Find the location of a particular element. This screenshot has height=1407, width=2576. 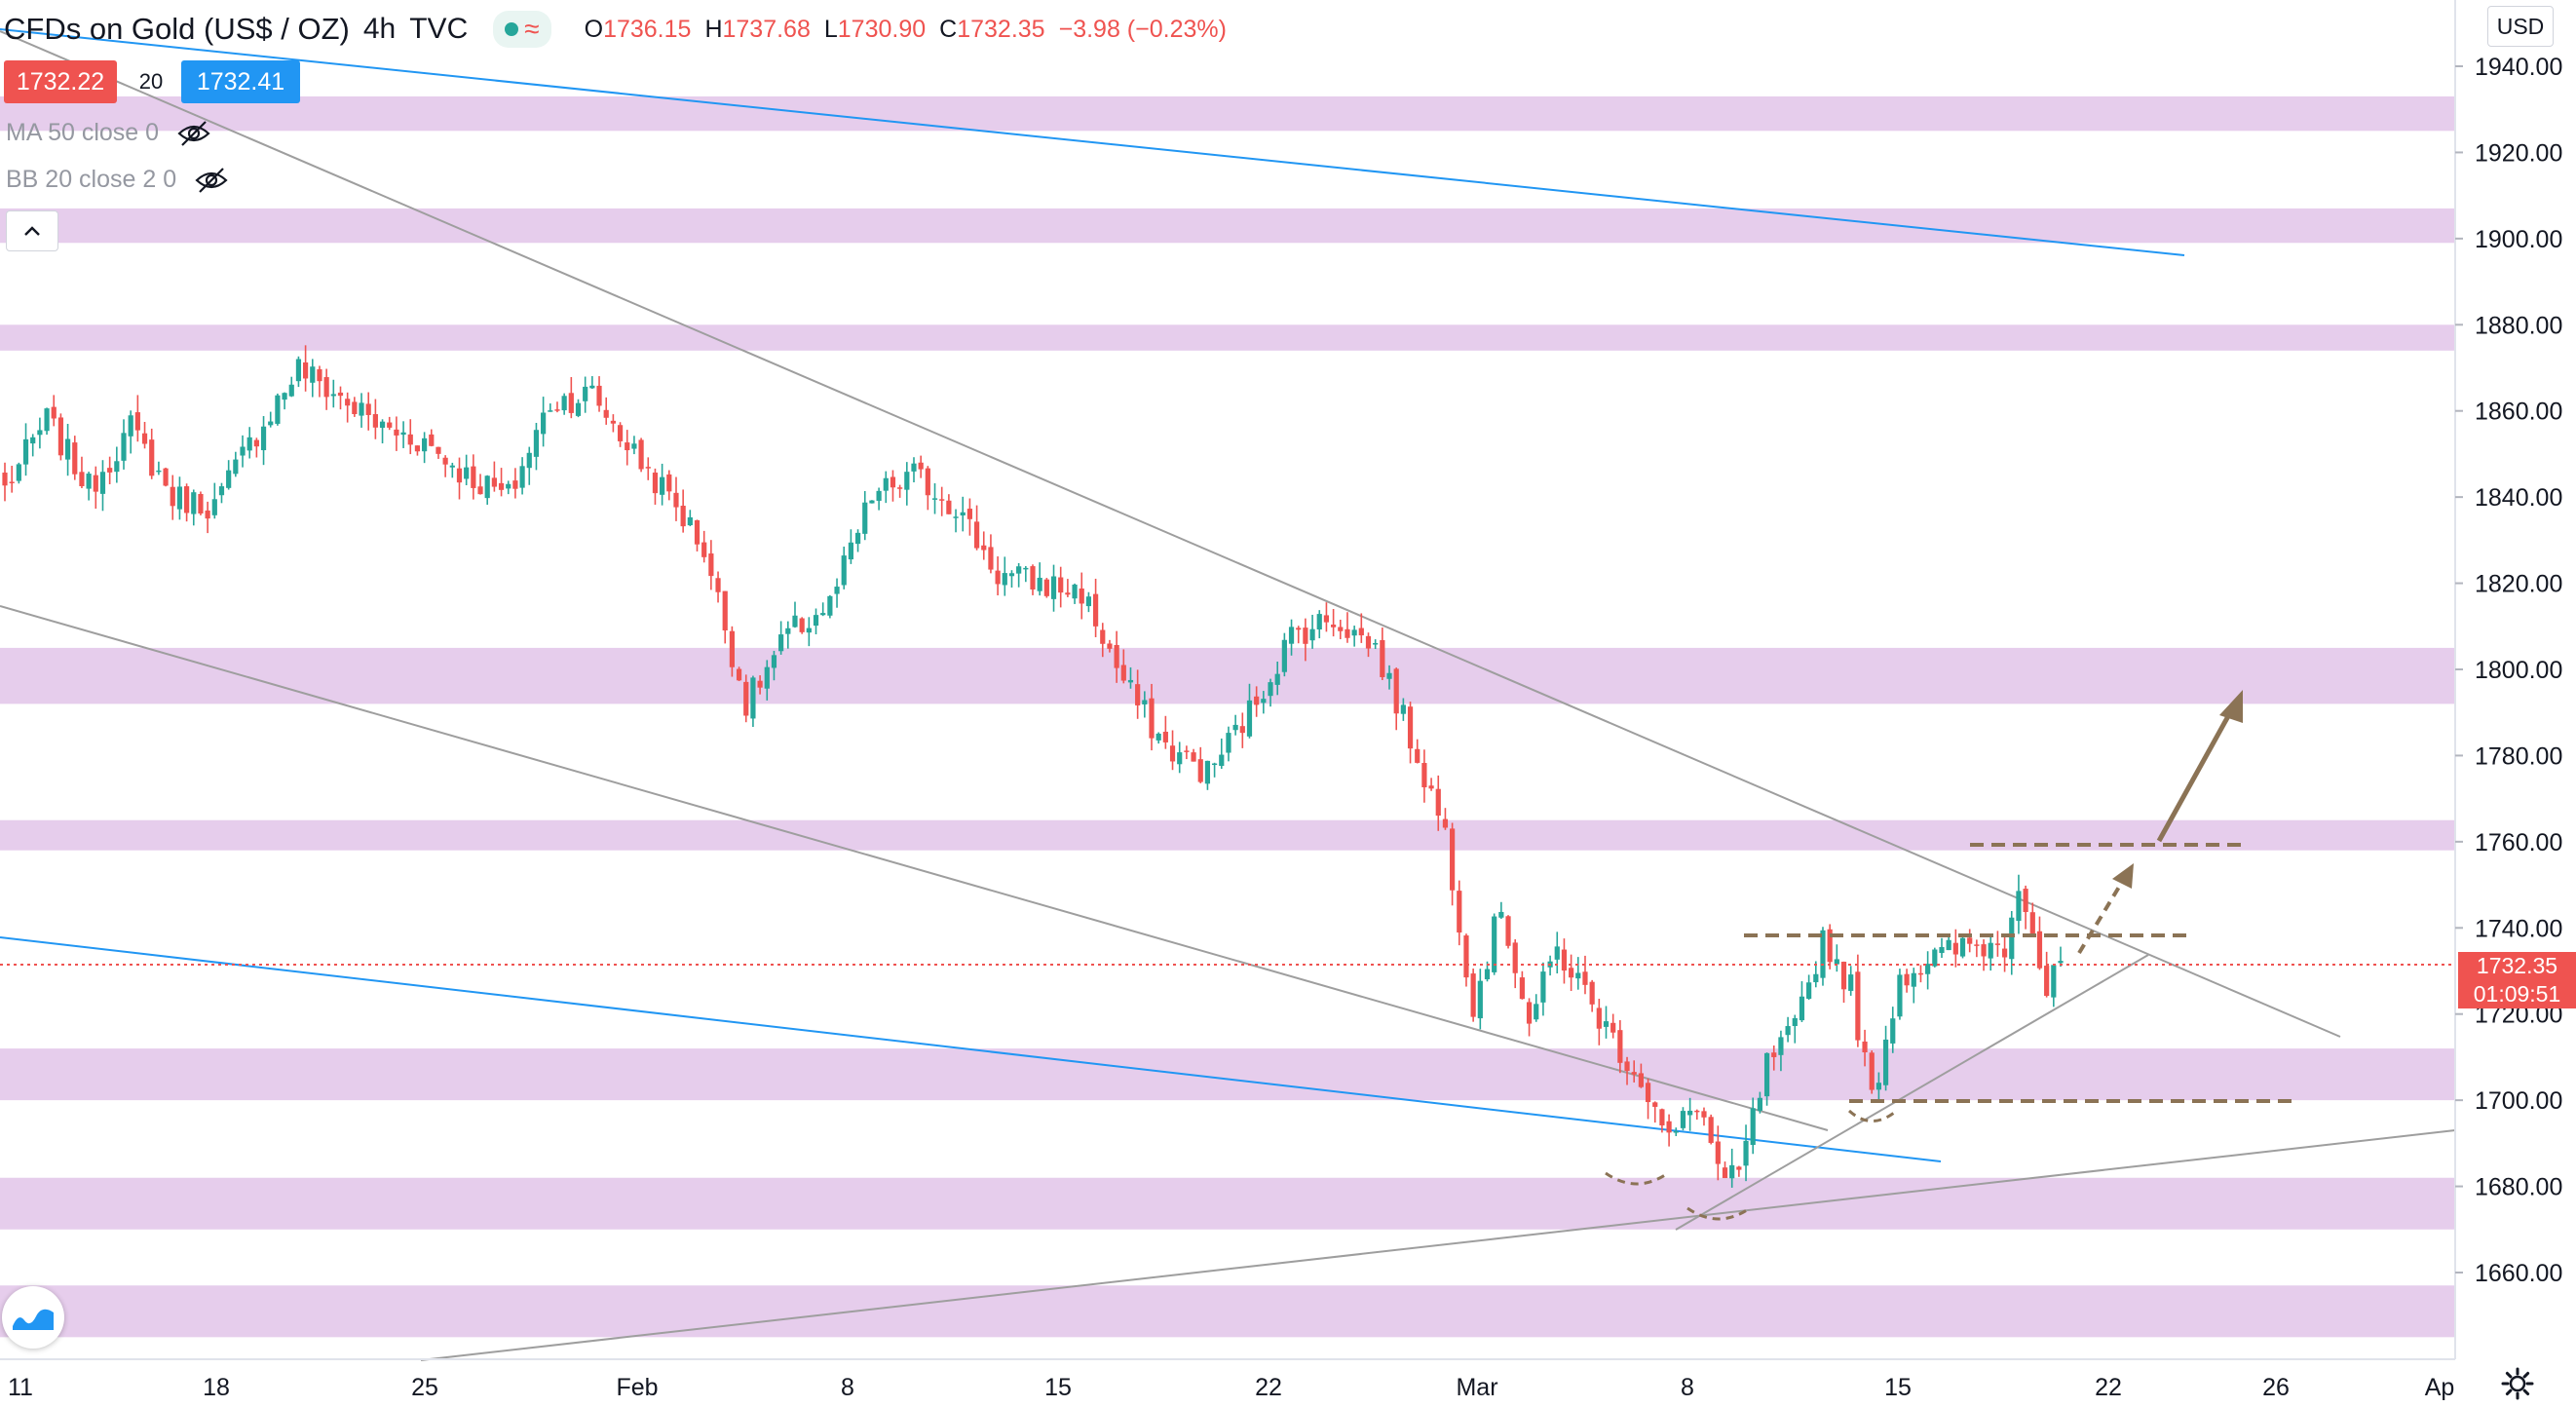

spread-label: 20 is located at coordinates (151, 81).